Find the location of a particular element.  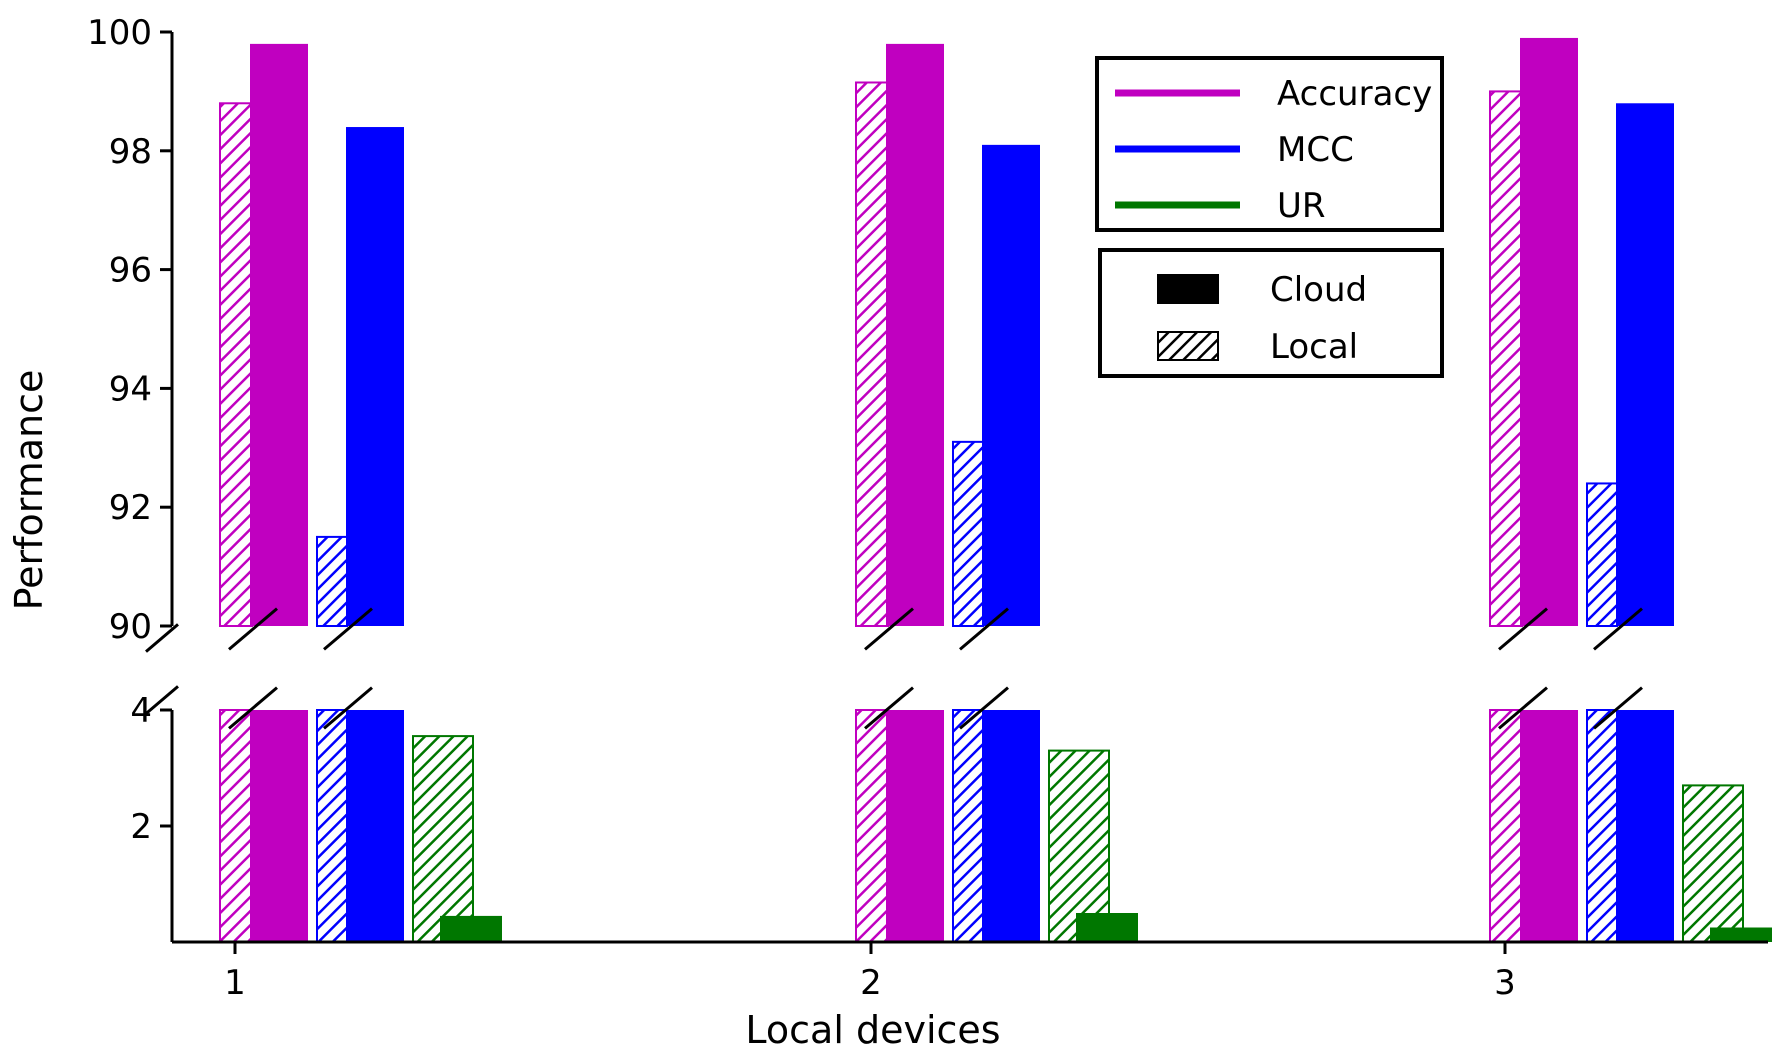

legend-metrics-frame is located at coordinates (1269, 144).